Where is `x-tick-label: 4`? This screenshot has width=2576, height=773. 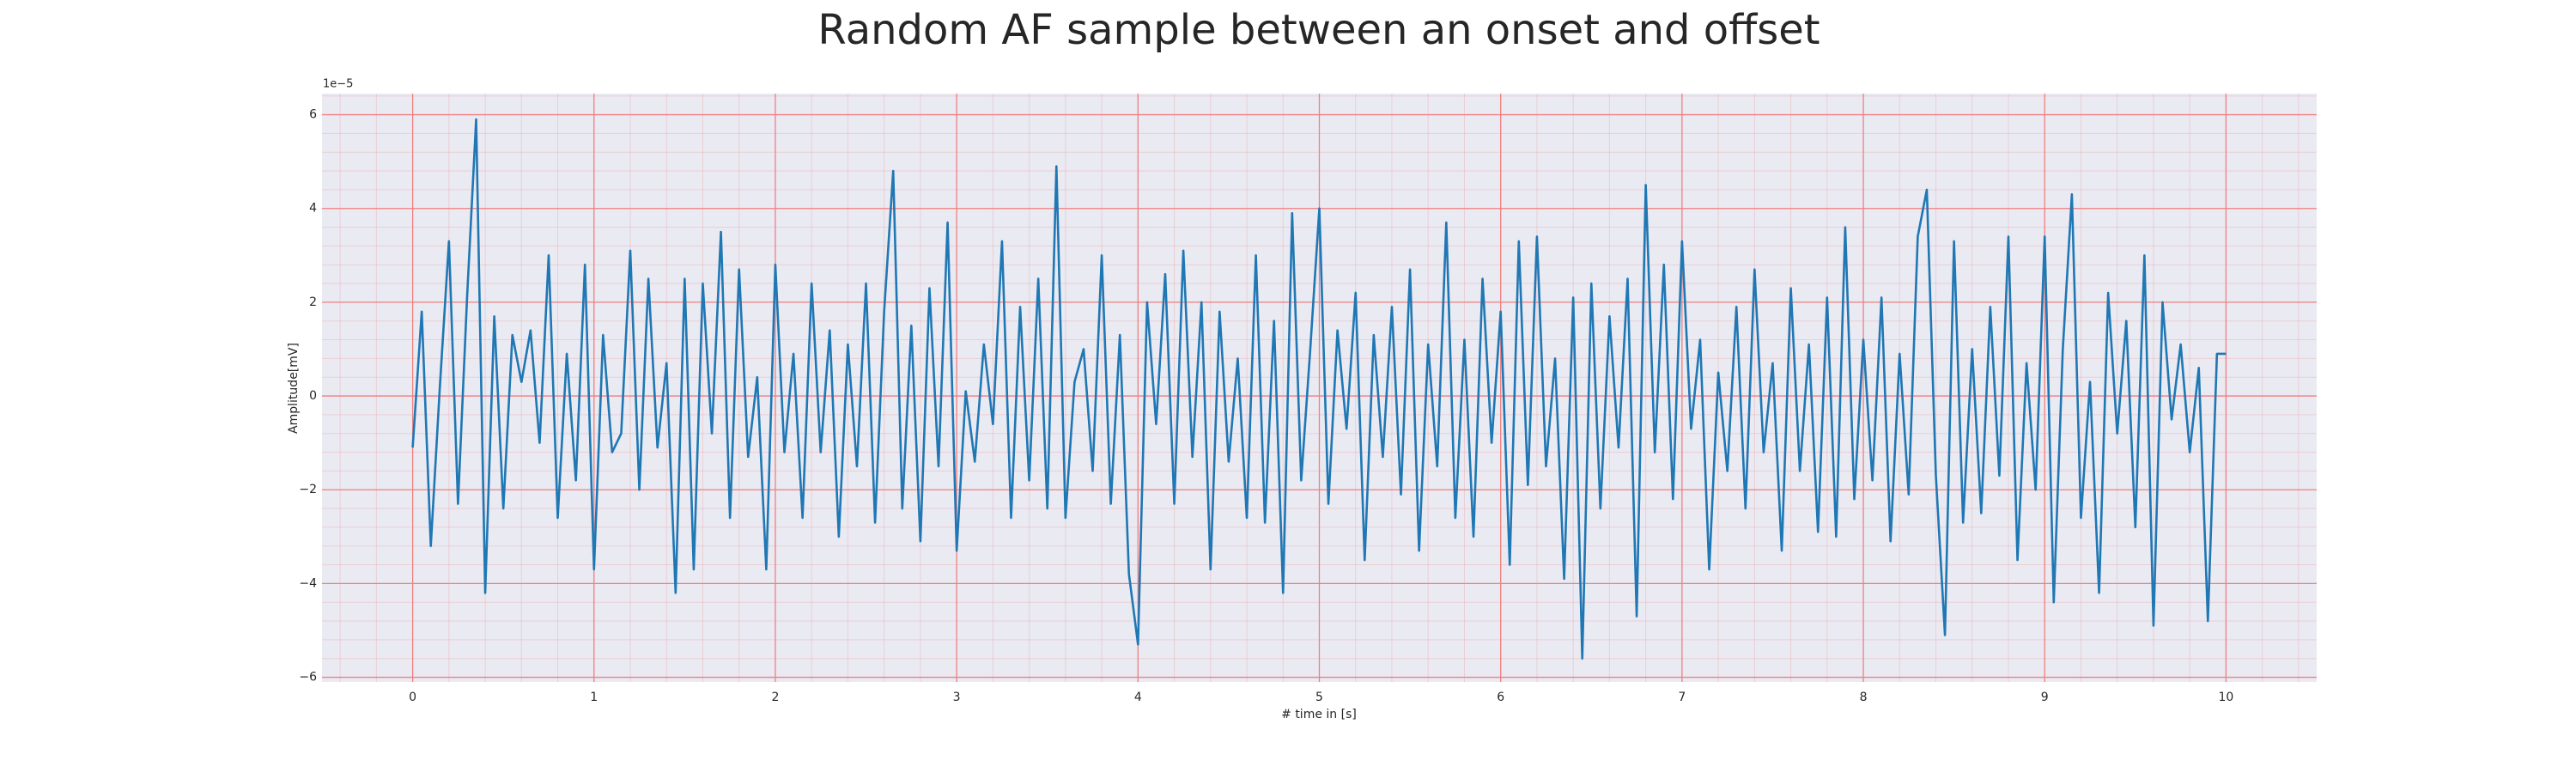
x-tick-label: 4 is located at coordinates (1138, 697).